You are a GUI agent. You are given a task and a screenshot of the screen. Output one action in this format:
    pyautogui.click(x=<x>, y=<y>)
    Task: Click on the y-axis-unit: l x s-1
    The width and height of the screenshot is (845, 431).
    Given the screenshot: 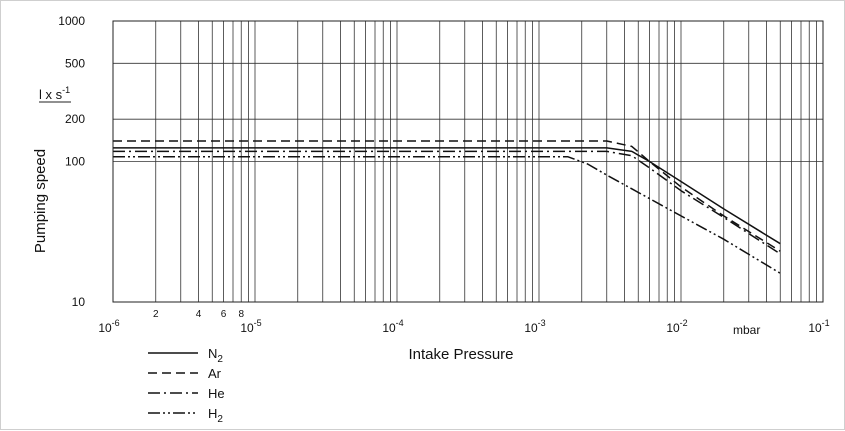 What is the action you would take?
    pyautogui.click(x=54, y=93)
    